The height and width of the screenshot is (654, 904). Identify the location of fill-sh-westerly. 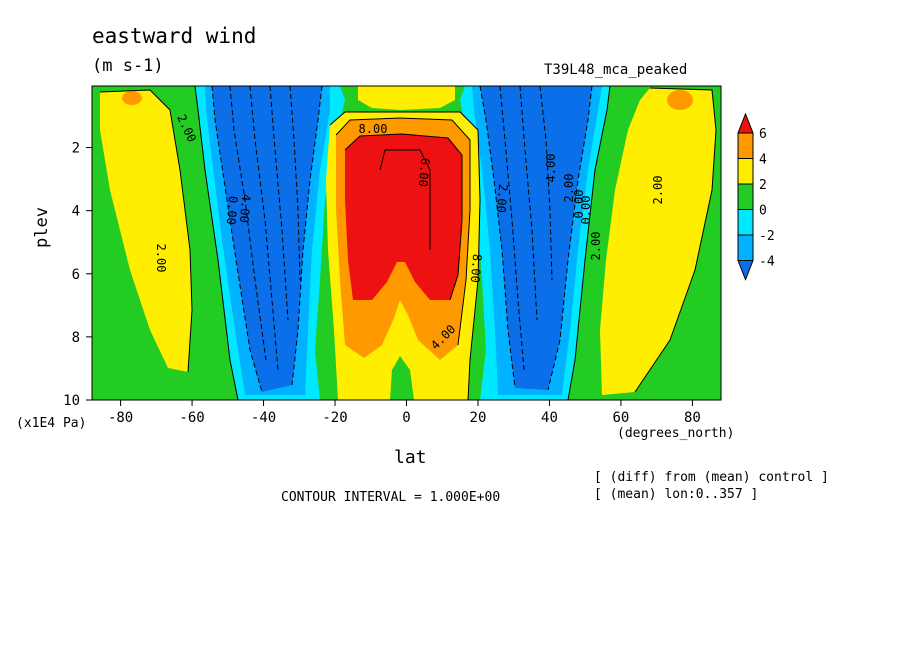
(146, 231).